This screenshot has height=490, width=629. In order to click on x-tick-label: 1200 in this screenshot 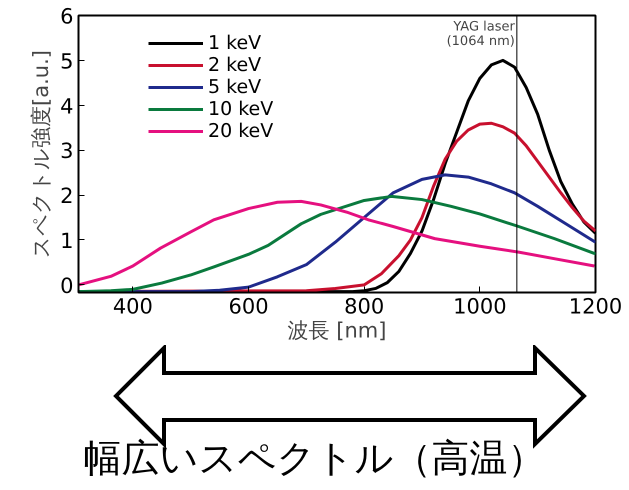, I will do `click(595, 306)`.